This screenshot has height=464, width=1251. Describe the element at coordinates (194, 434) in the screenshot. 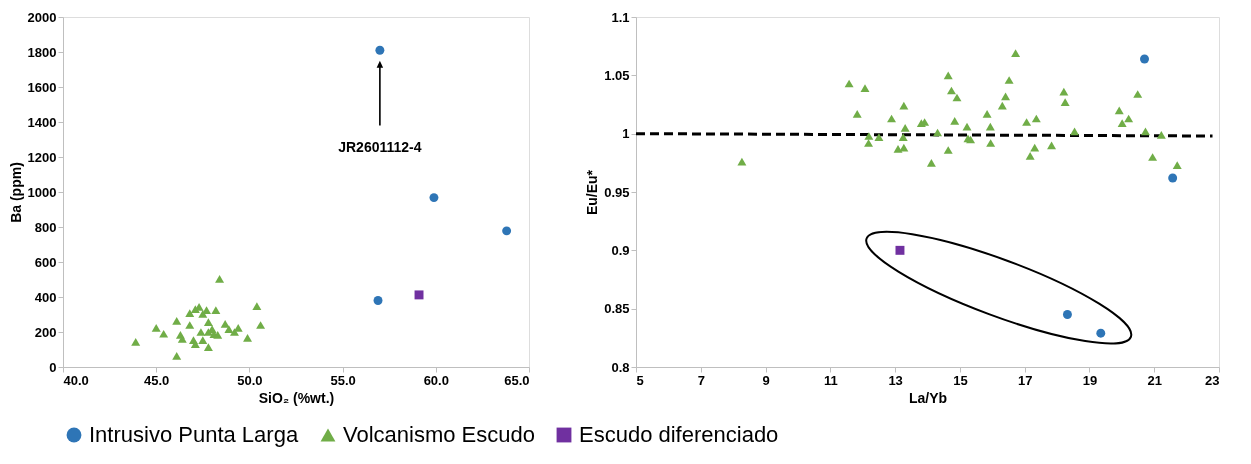

I see `legend-label: Intrusivo Punta Larga` at that location.